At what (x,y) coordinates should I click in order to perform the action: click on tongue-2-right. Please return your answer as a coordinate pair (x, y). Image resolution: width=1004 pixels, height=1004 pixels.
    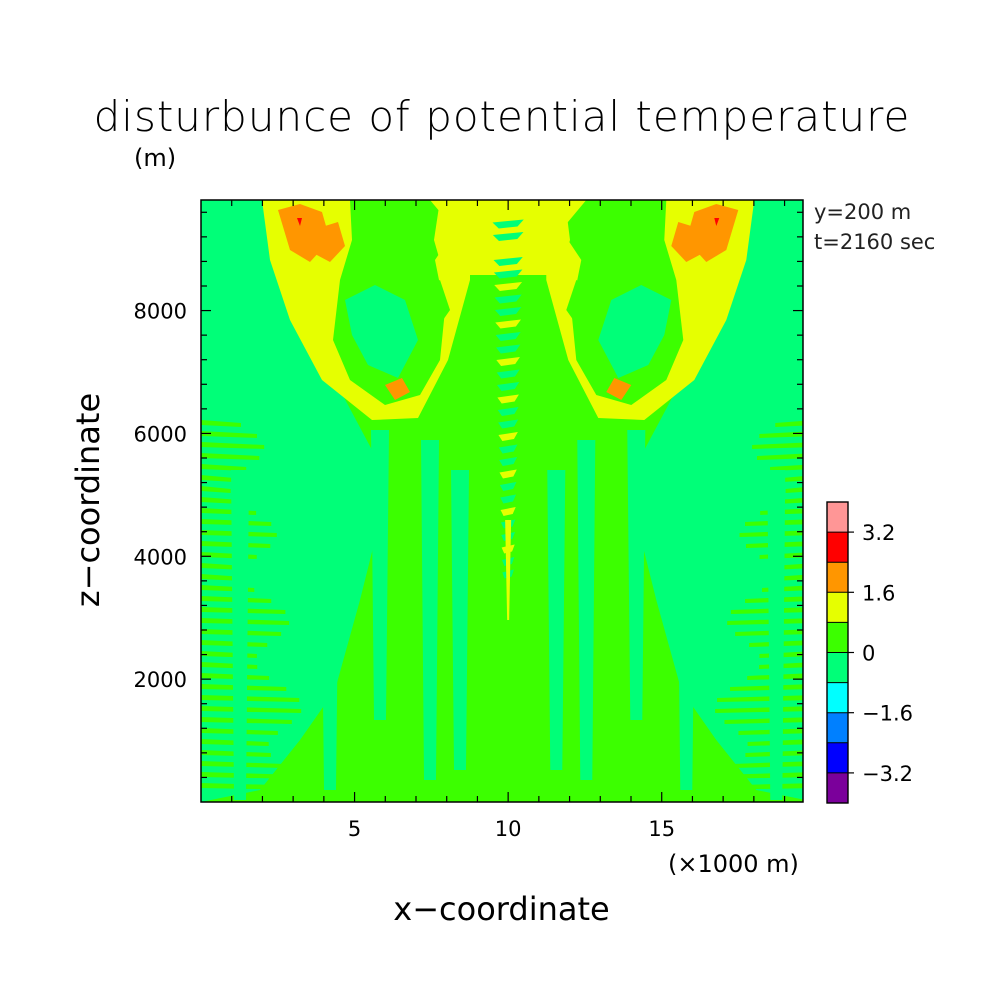
    Looking at the image, I should click on (586, 610).